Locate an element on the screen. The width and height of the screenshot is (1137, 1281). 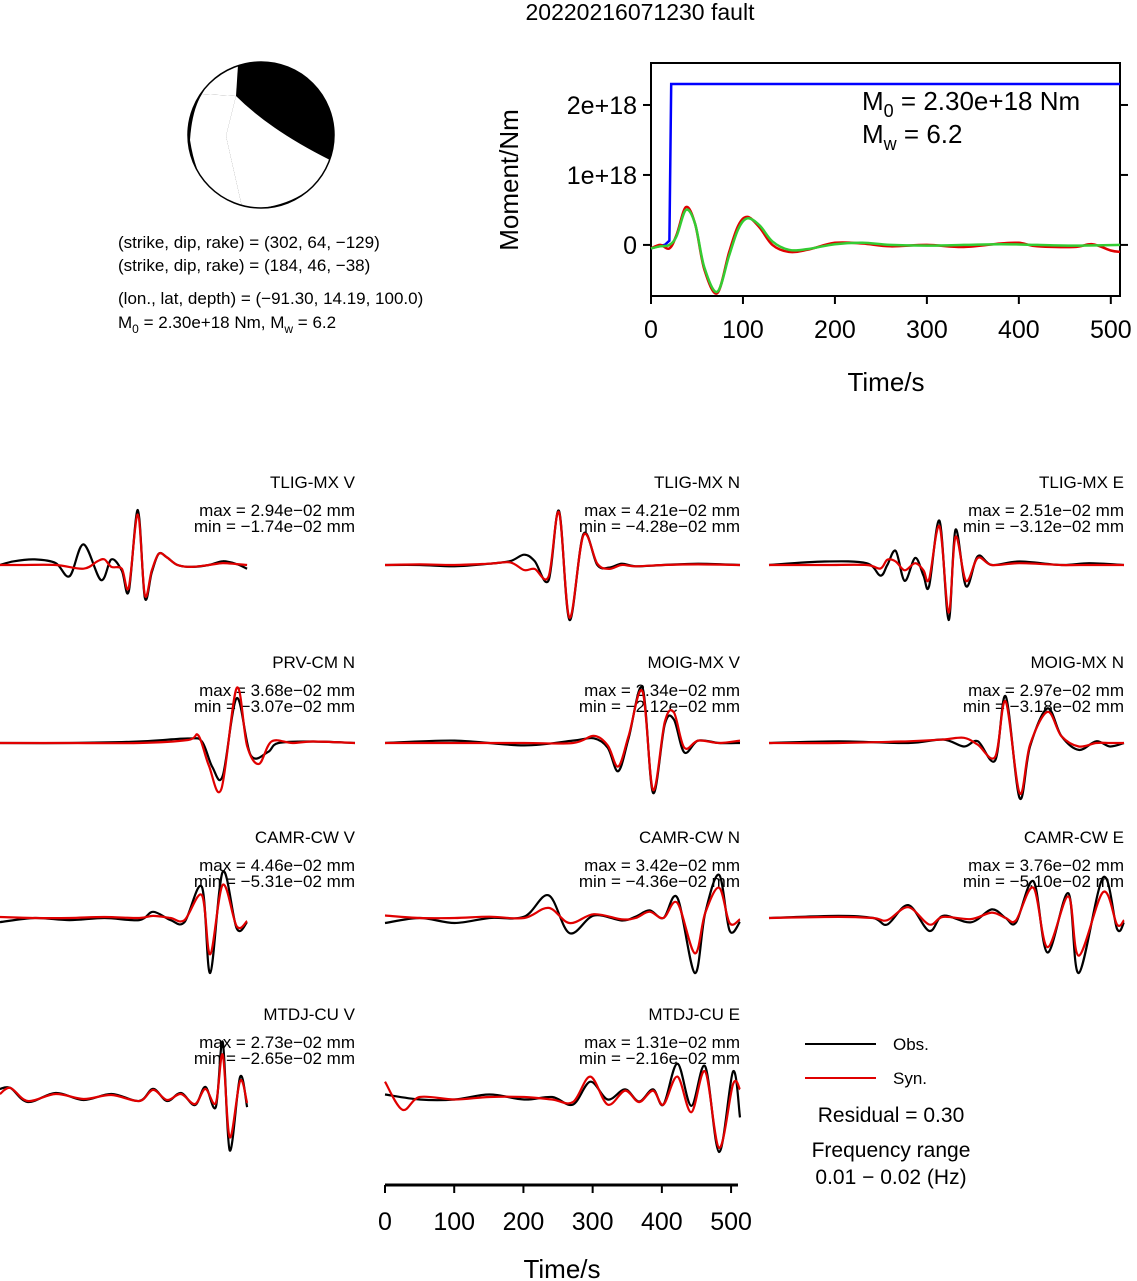
frequency-range-title: Frequency range is located at coordinates (891, 1150).